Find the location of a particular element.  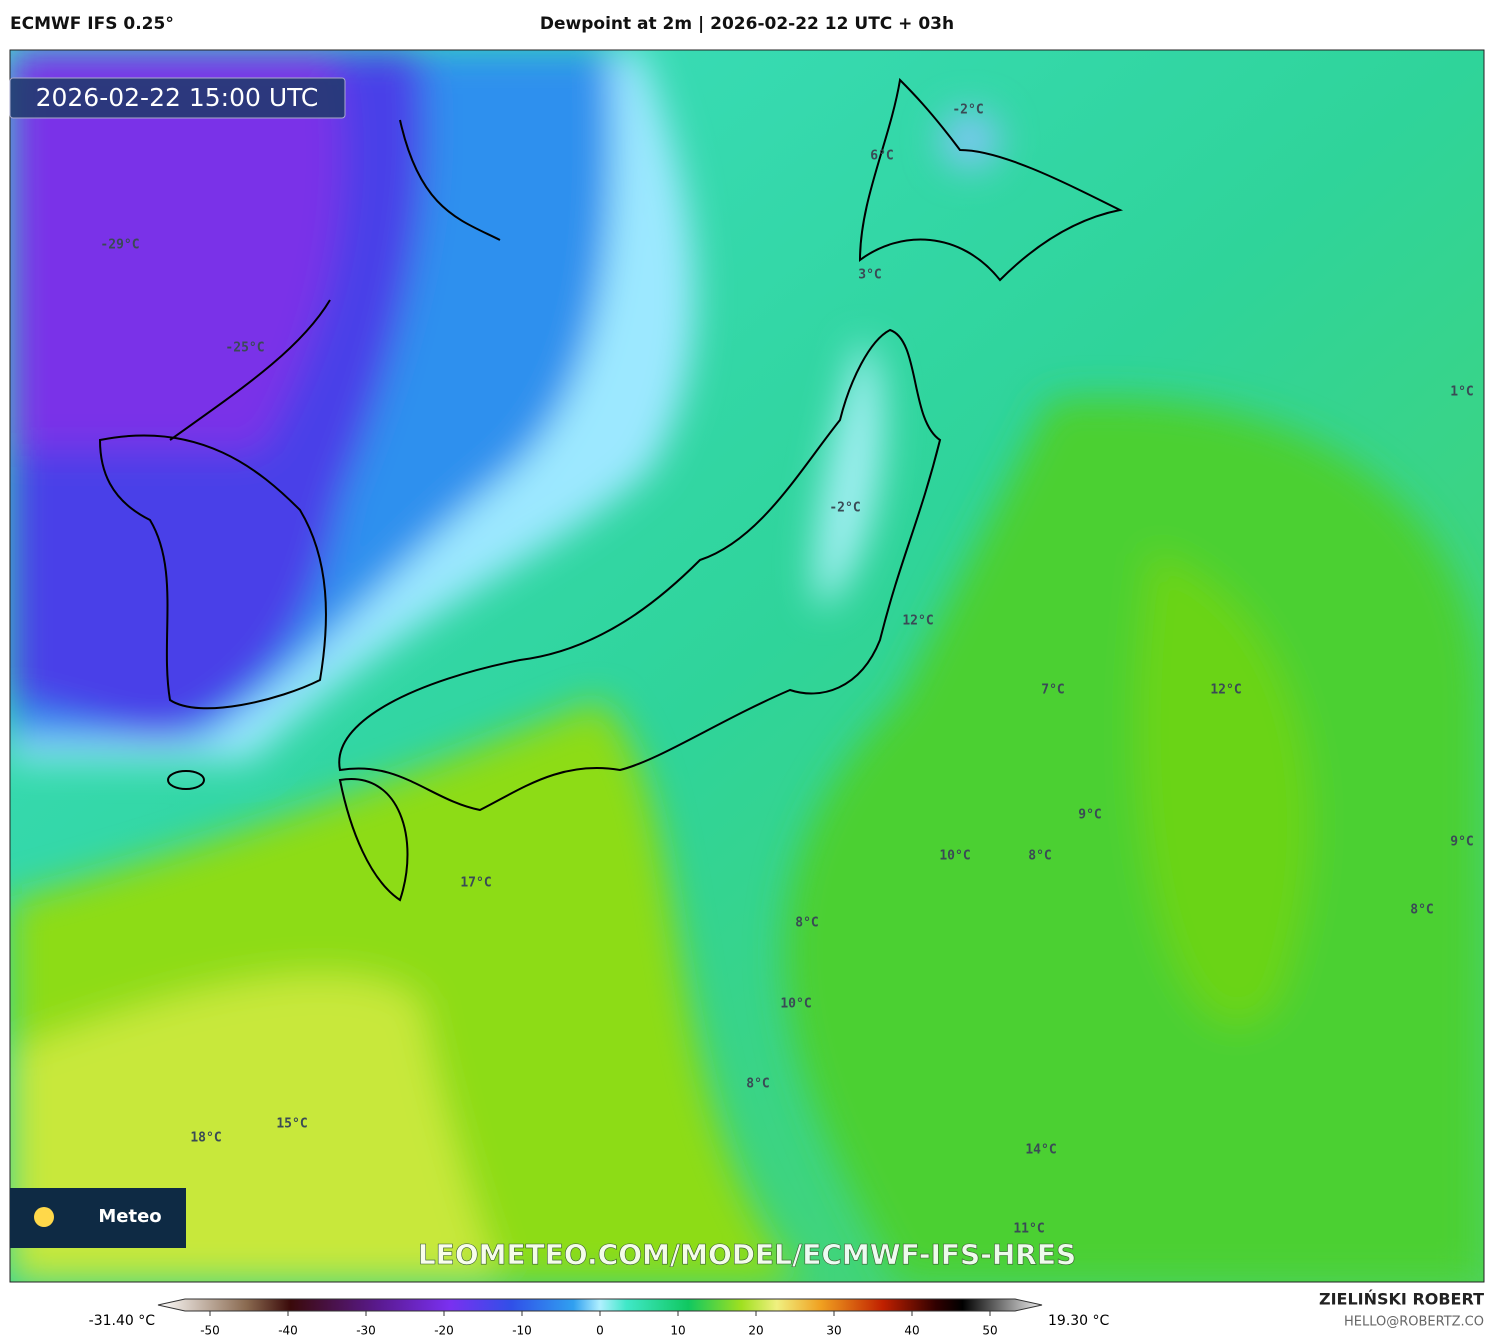

email: HELLO@ROBERTZ.CO is located at coordinates (1414, 1322).